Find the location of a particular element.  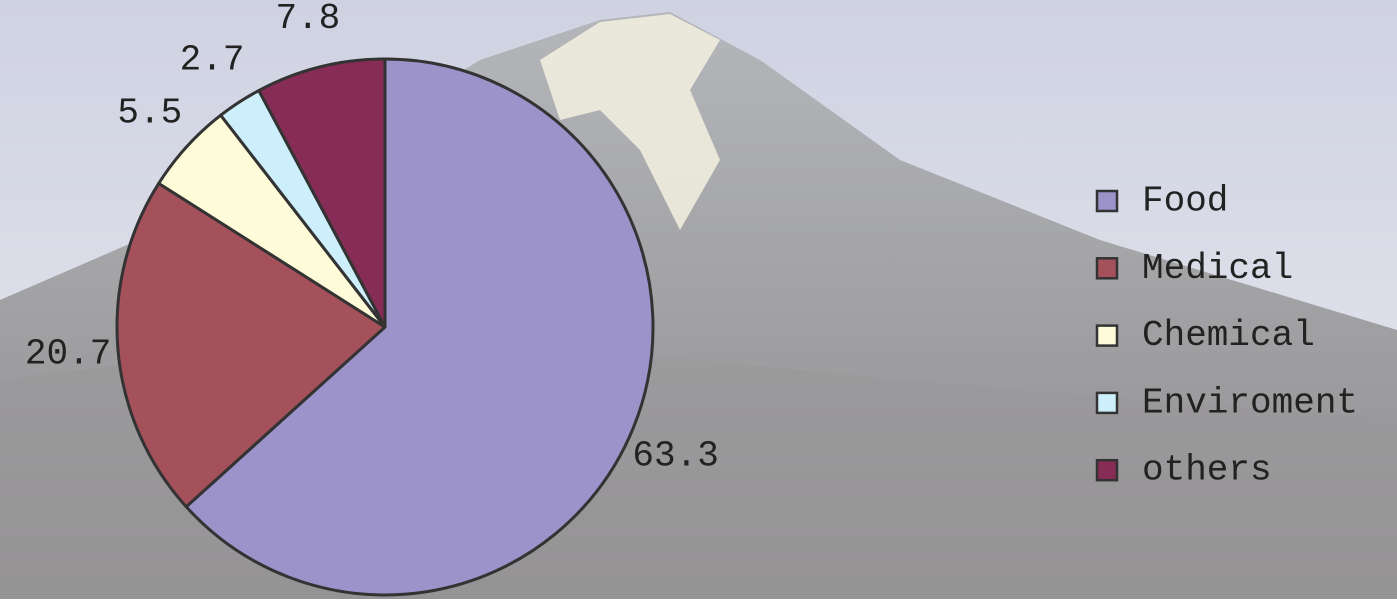

legend-label: Chemical is located at coordinates (1228, 335).